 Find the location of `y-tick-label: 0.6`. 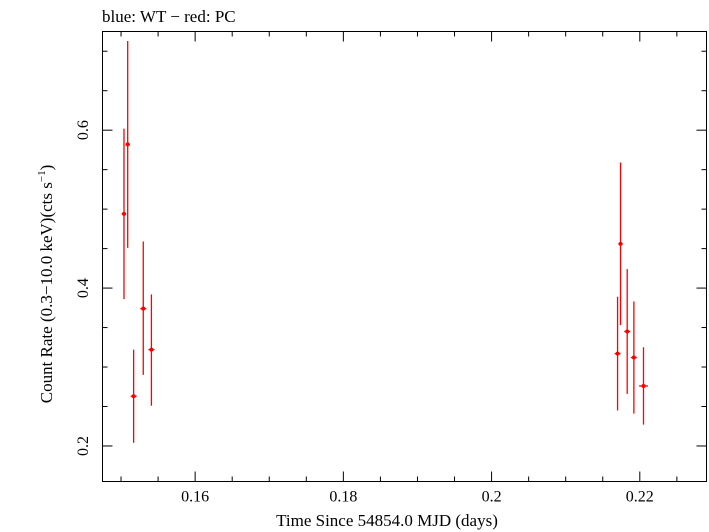

y-tick-label: 0.6 is located at coordinates (83, 130).